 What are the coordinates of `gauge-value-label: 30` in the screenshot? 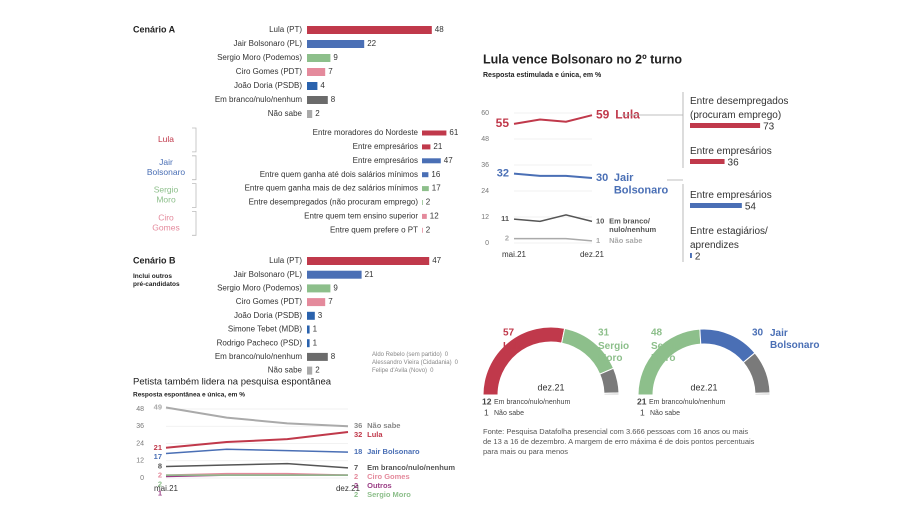 It's located at (758, 333).